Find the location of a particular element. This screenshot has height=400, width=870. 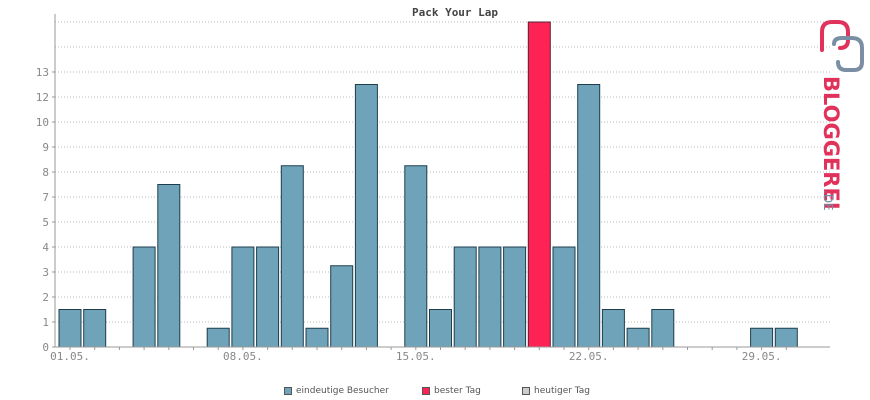

bloggerei-logo: BLOGGEREI .DE is located at coordinates (841, 118).